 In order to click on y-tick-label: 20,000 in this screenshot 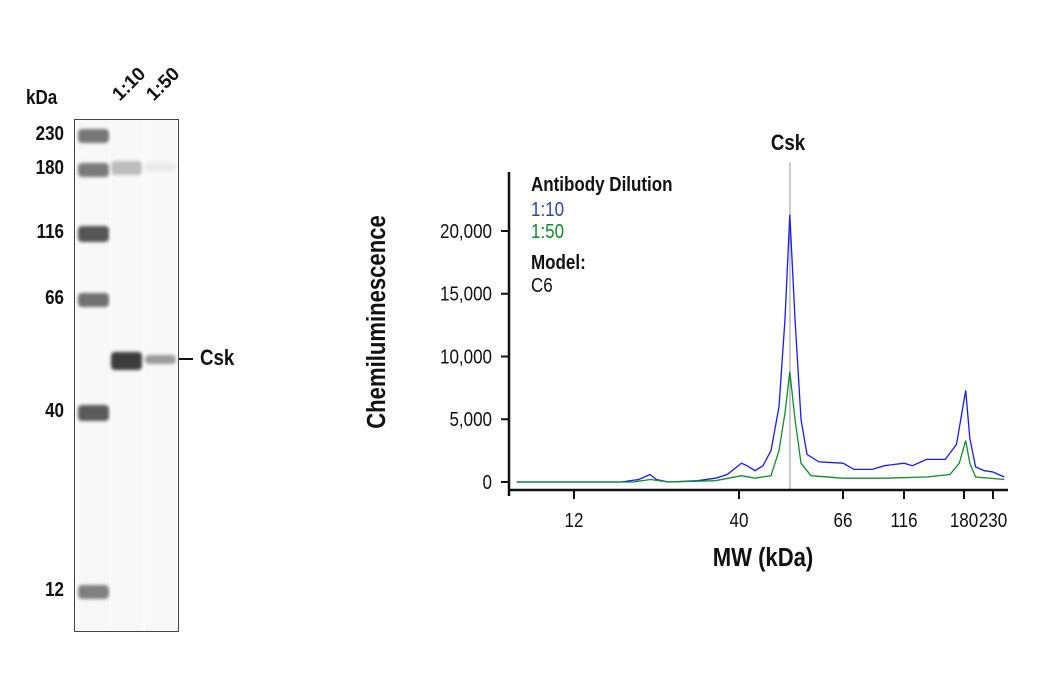, I will do `click(466, 231)`.